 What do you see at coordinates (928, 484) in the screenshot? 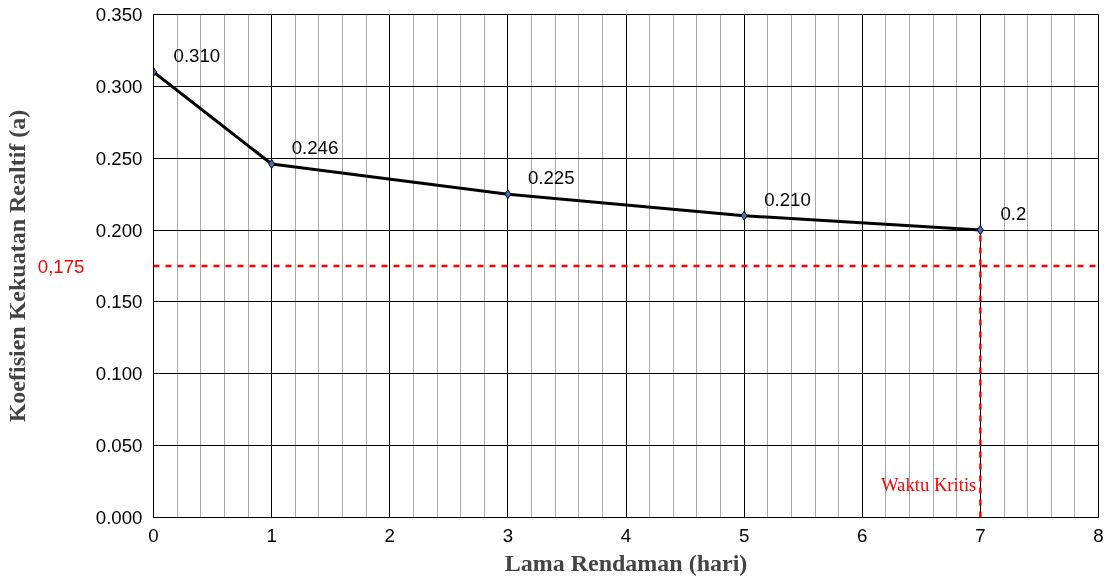
I see `ref-line-label: Waktu Kritis` at bounding box center [928, 484].